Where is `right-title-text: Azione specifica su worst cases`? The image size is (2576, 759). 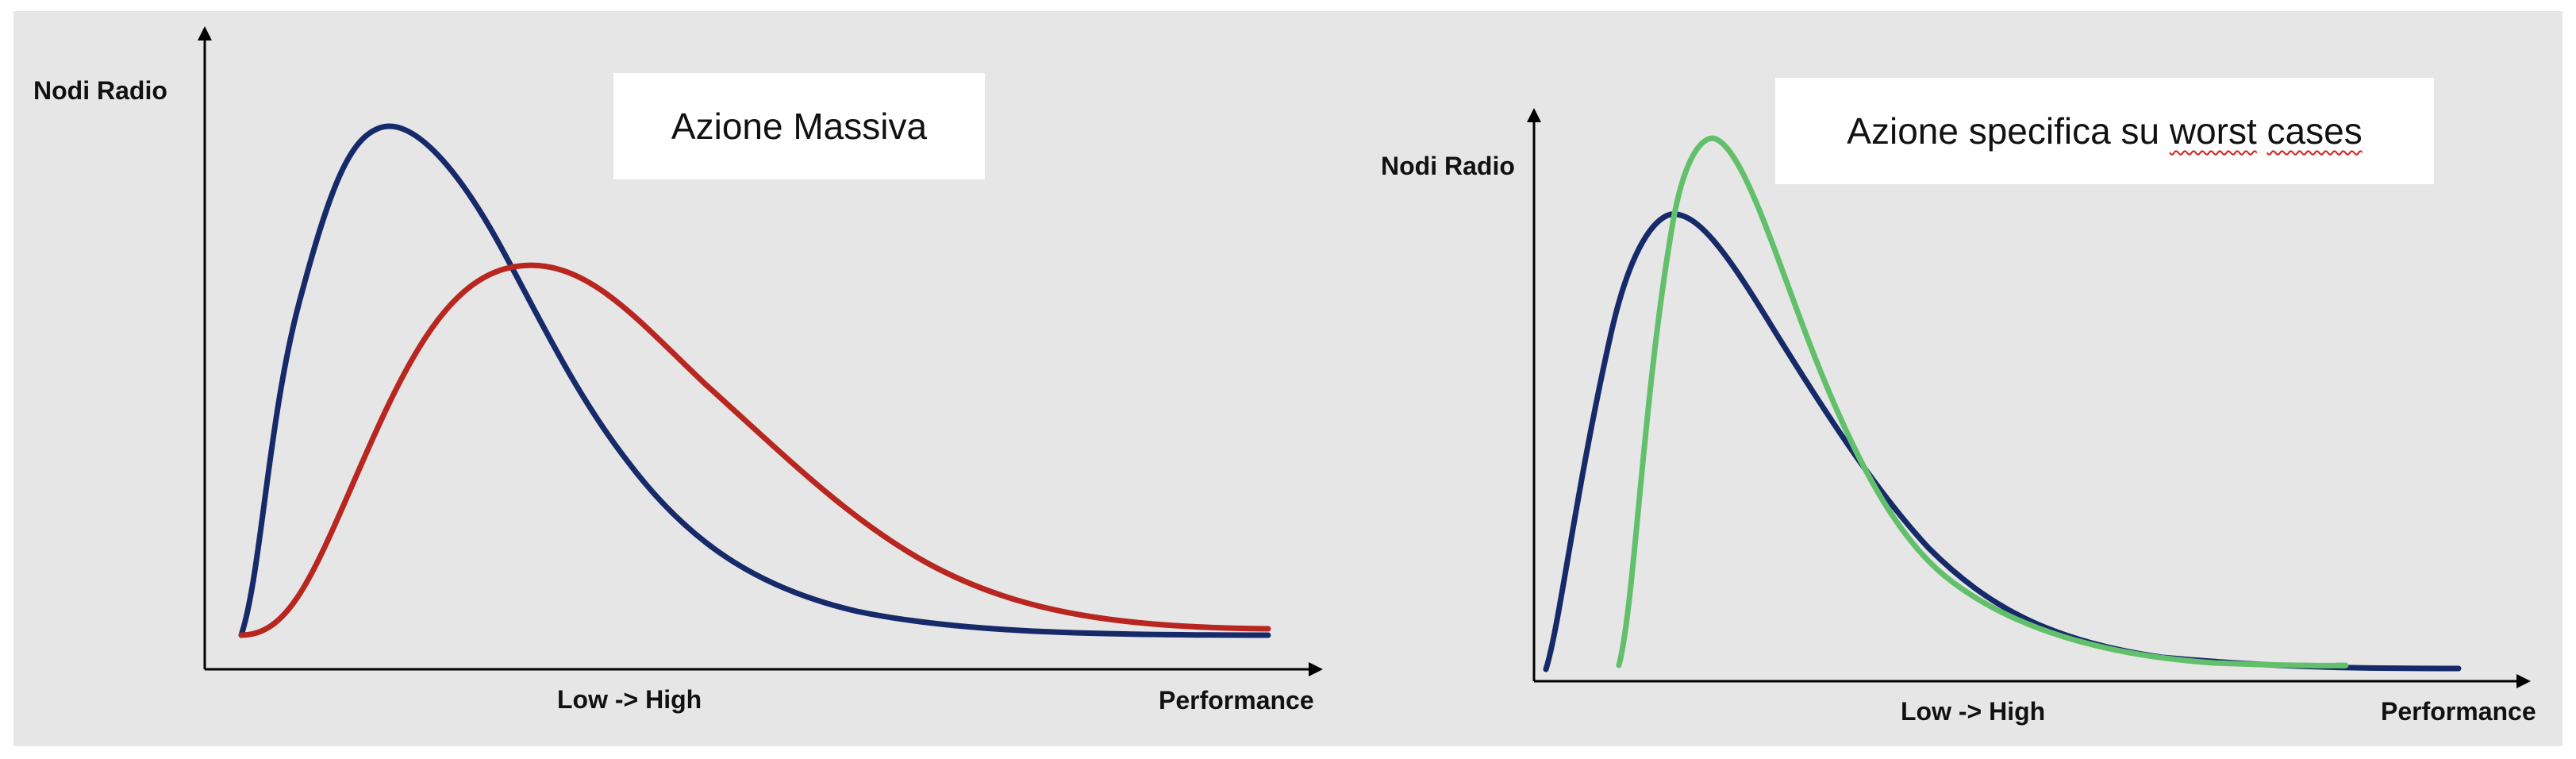
right-title-text: Azione specifica su worst cases is located at coordinates (2104, 131).